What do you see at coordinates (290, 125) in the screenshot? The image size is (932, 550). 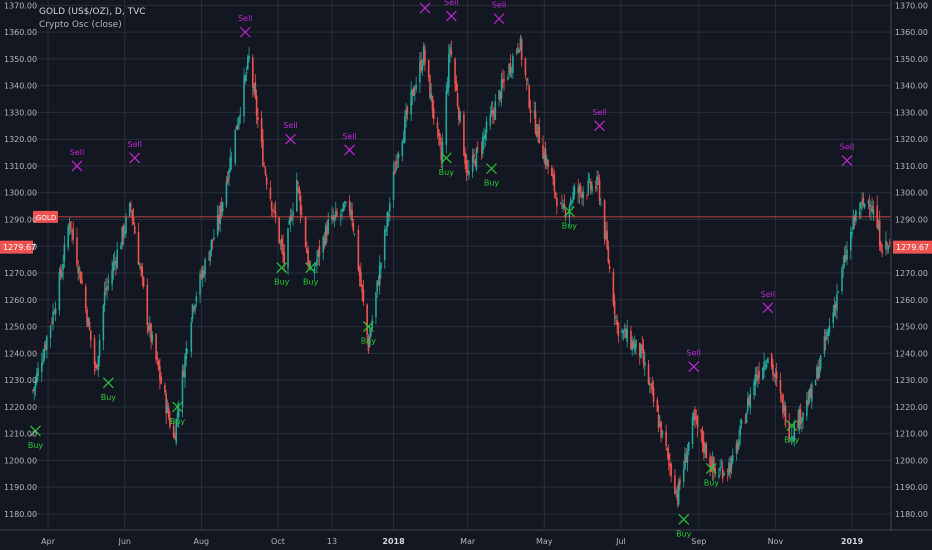 I see `sell-label: Sell` at bounding box center [290, 125].